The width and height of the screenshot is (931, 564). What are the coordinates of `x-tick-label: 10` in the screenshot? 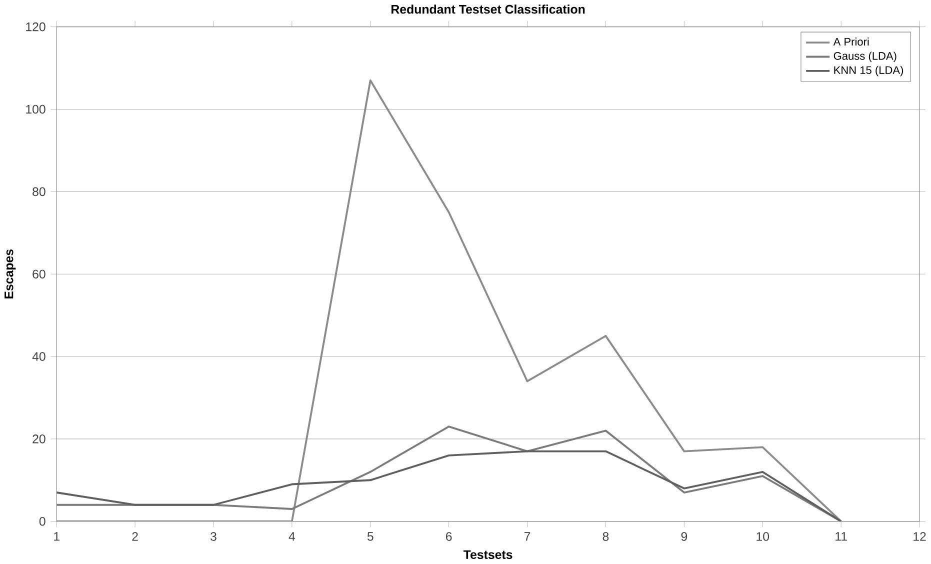 It's located at (763, 537).